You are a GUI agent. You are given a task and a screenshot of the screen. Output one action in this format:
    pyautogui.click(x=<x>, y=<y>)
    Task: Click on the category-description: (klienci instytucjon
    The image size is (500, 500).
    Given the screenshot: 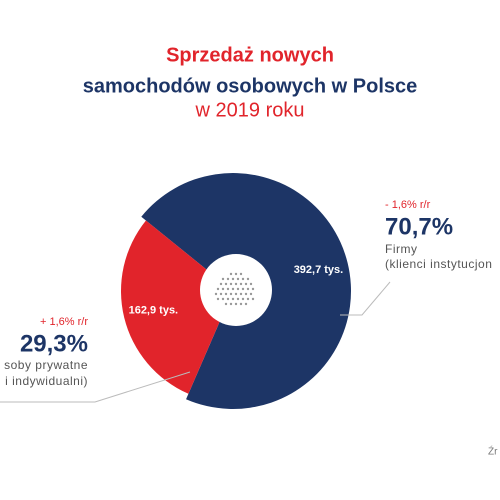 What is the action you would take?
    pyautogui.click(x=438, y=264)
    